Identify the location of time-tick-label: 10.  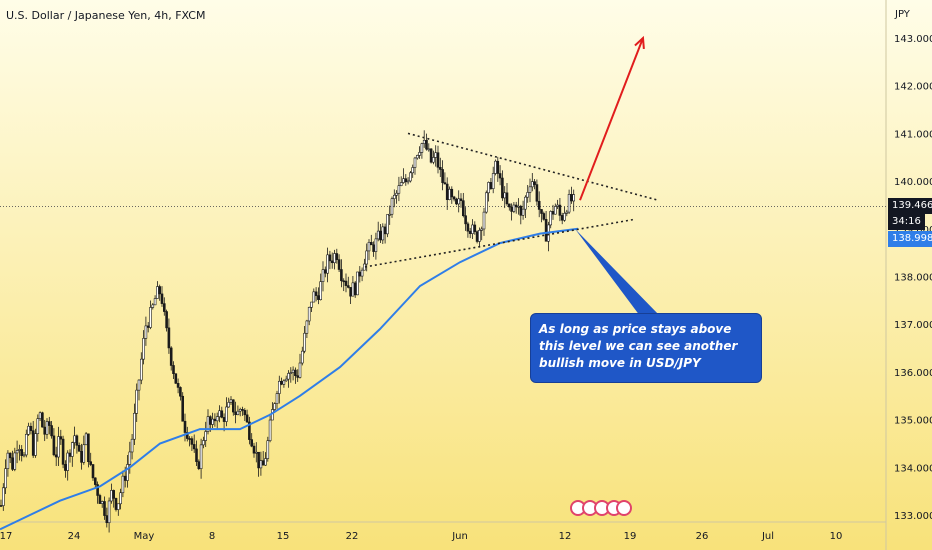
(836, 536).